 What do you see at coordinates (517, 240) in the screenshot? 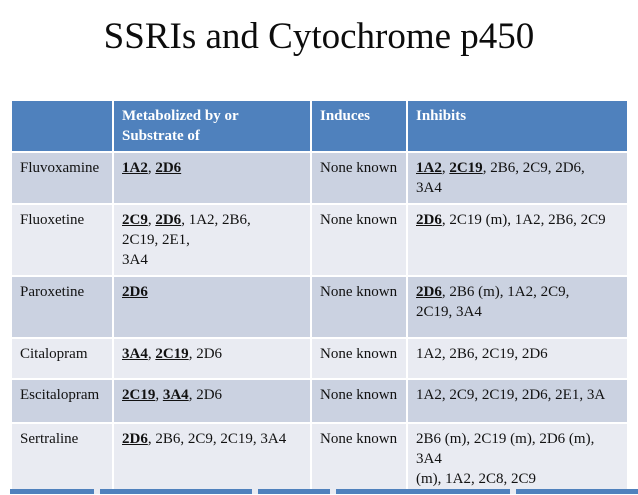
I see `inhibits-cell: 2D6, 2C19 (m), 1A2, 2B6, 2C9` at bounding box center [517, 240].